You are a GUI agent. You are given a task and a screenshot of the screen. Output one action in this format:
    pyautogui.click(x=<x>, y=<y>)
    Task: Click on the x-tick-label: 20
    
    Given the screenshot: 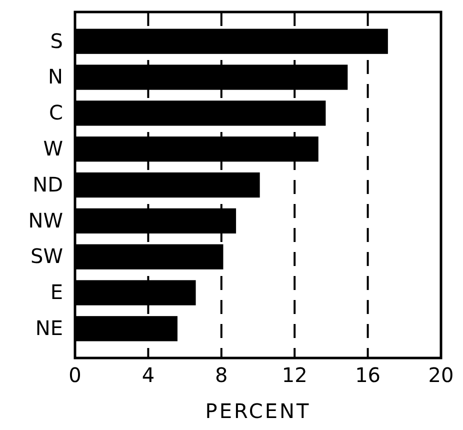 What is the action you would take?
    pyautogui.click(x=441, y=375)
    